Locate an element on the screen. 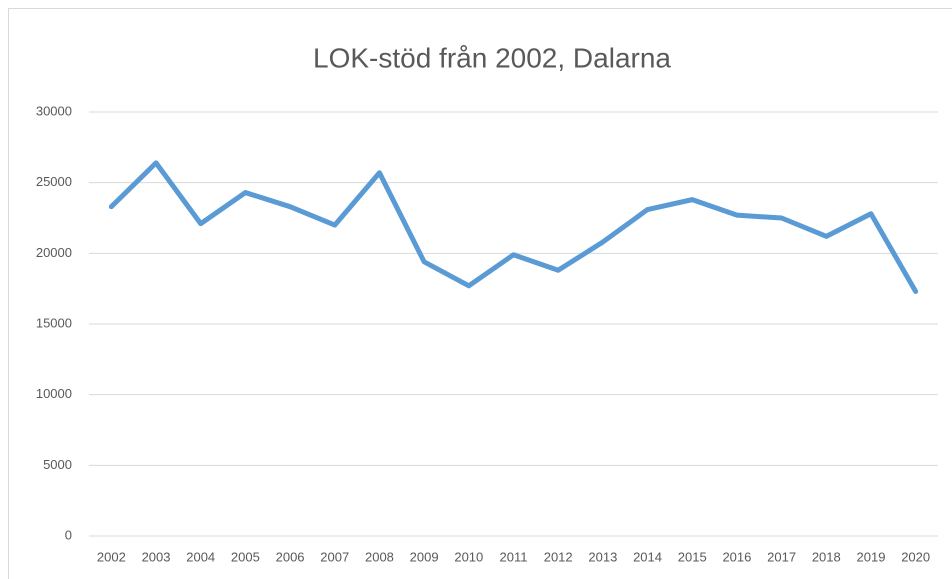  y-tick-label: 10000 is located at coordinates (54, 393).